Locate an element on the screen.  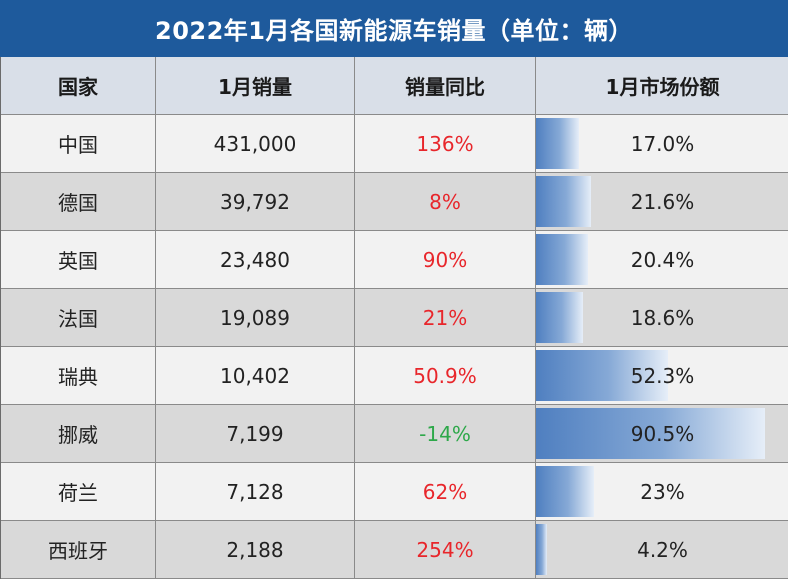
cell-country: 法国 is located at coordinates (78, 317).